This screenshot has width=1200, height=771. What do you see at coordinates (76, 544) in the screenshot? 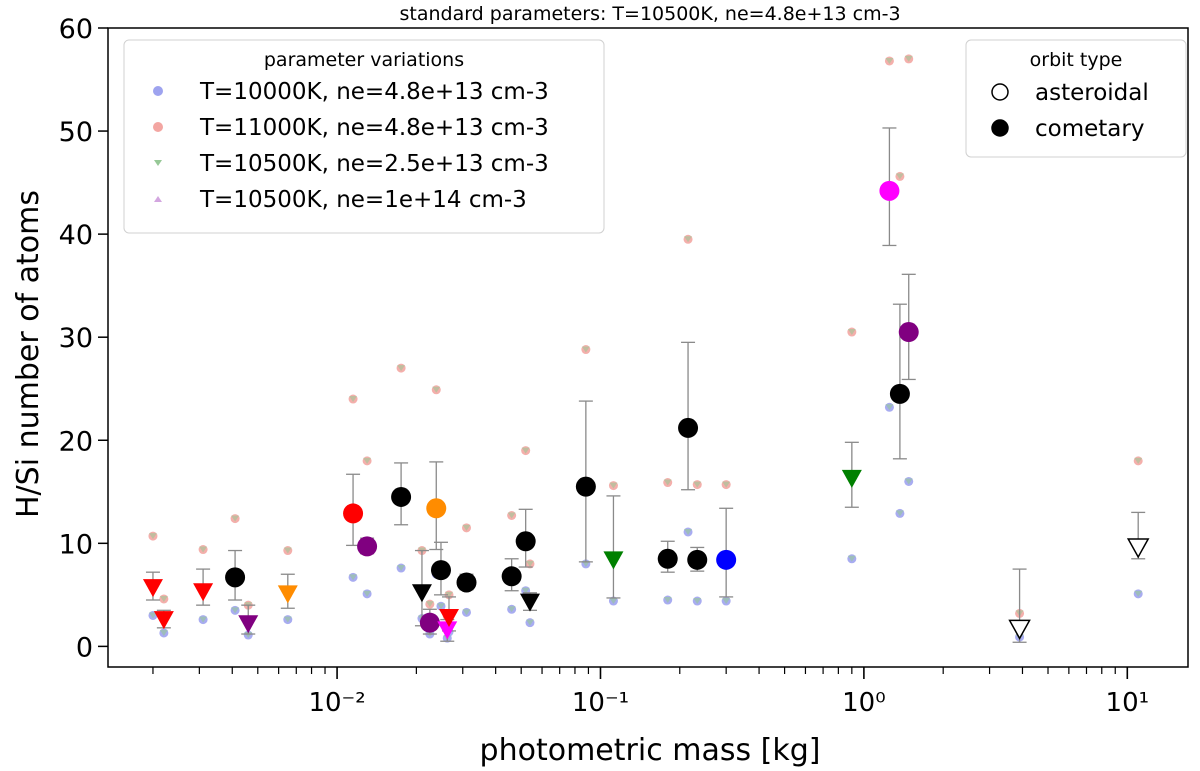
I see `y-tick-label: 10` at bounding box center [76, 544].